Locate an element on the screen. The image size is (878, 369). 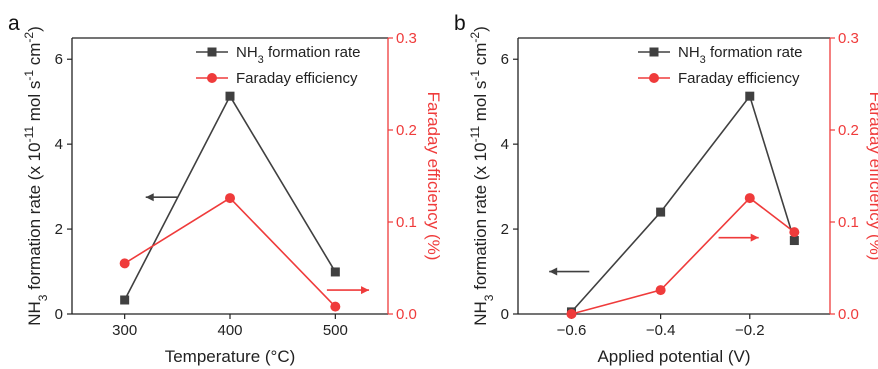
x-tick-label: 500 is located at coordinates (335, 330).